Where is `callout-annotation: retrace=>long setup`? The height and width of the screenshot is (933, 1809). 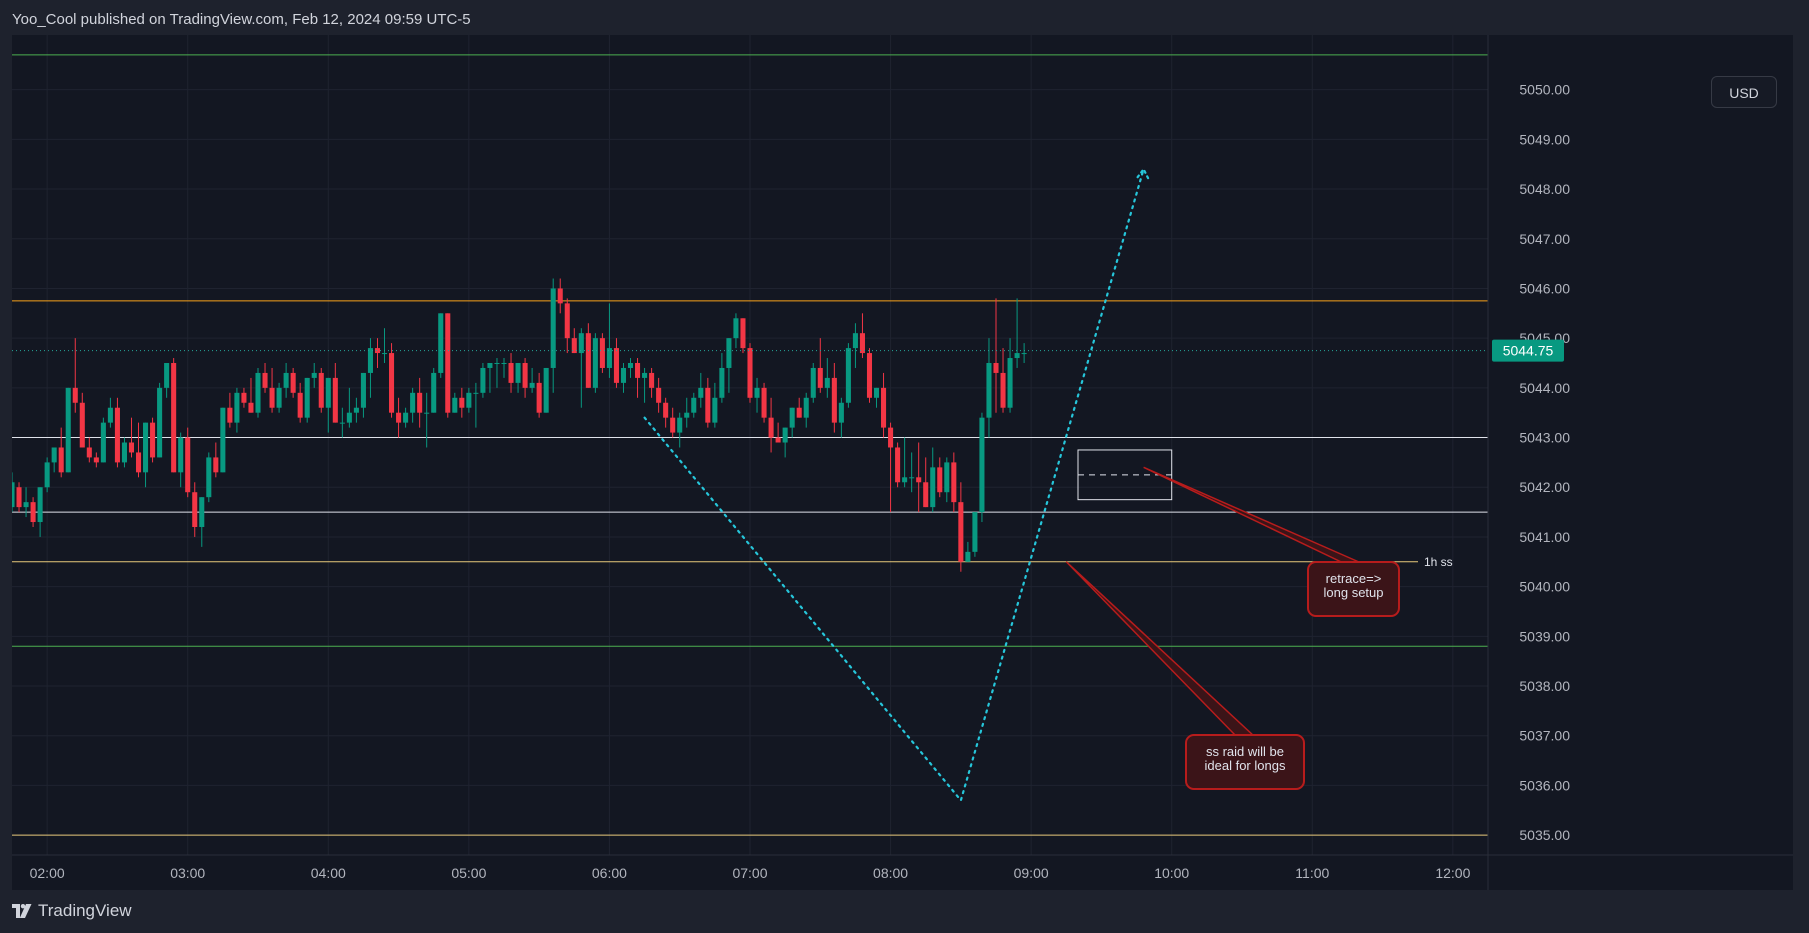
callout-annotation: retrace=>long setup is located at coordinates (1271, 541).